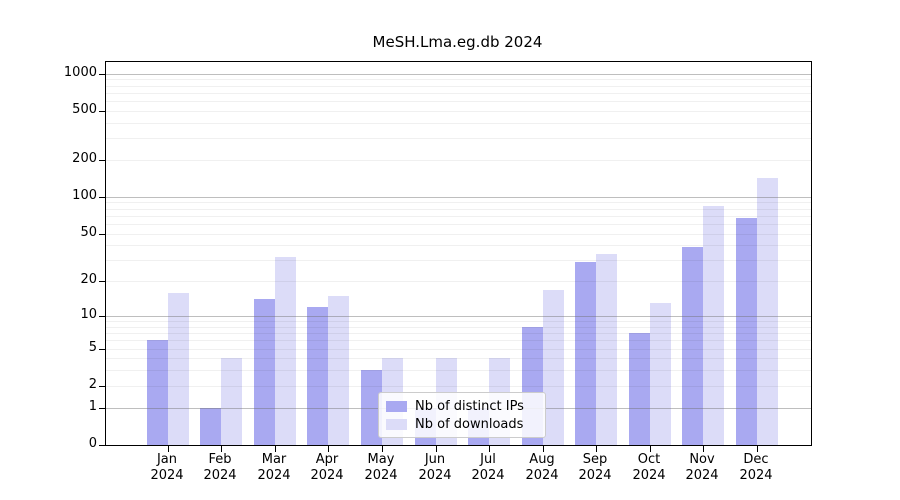  What do you see at coordinates (606, 349) in the screenshot?
I see `bar-downloads-sep` at bounding box center [606, 349].